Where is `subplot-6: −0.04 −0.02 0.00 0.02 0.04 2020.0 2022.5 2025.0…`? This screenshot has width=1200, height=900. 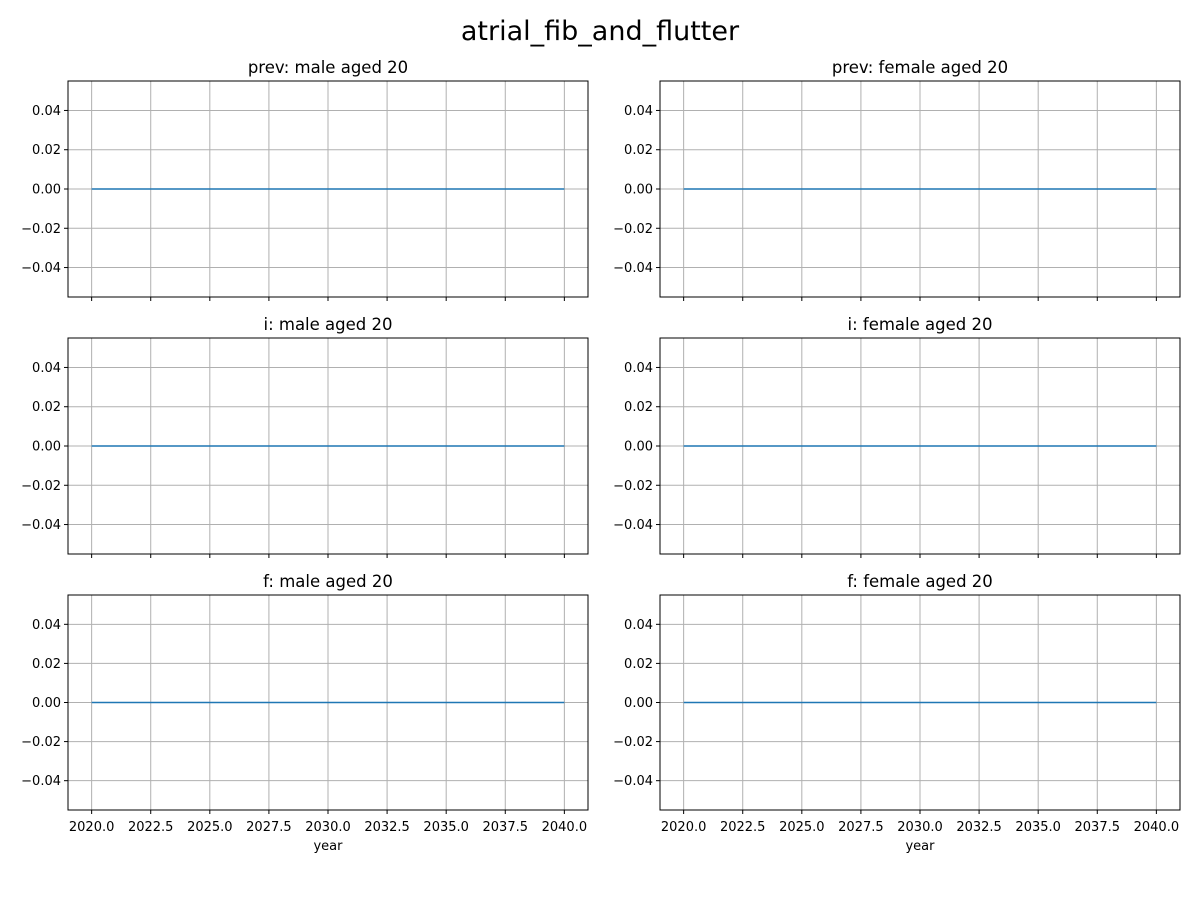
subplot-6: −0.04 −0.02 0.00 0.02 0.04 2020.0 2022.5 2025.0… is located at coordinates (897, 713).